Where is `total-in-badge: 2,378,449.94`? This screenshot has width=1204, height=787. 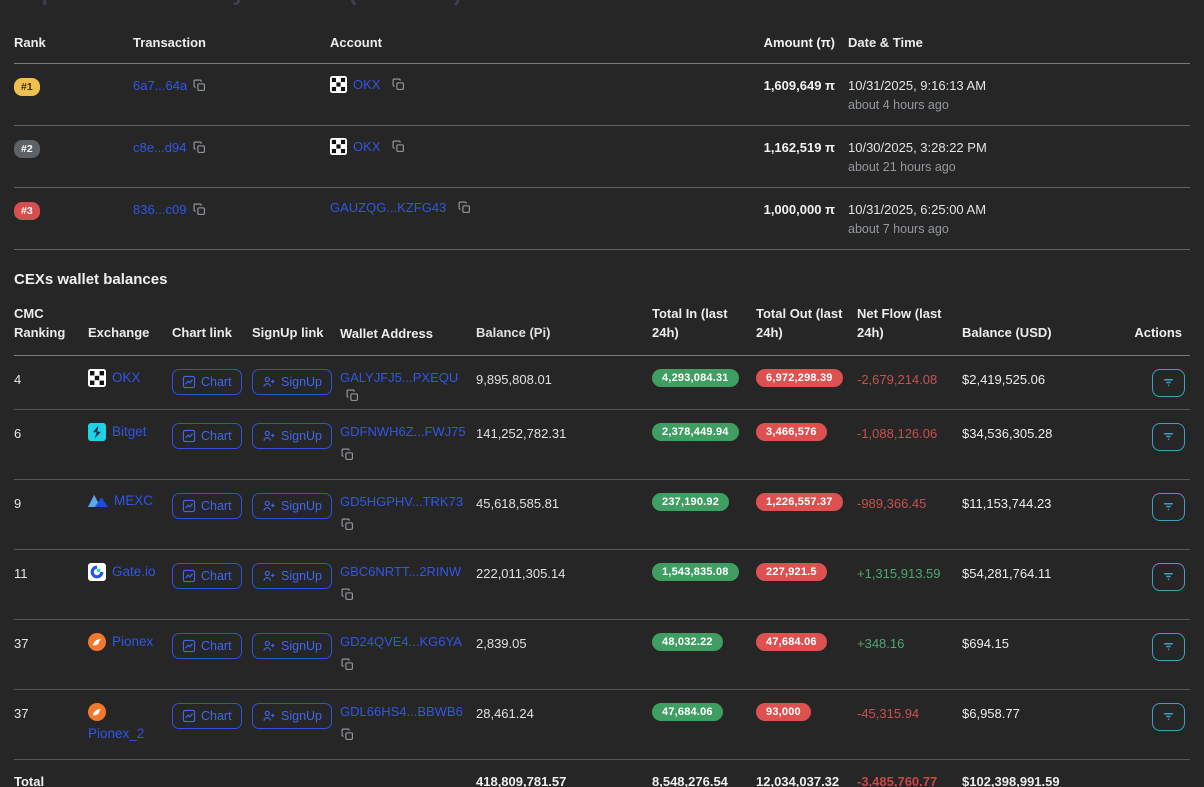 total-in-badge: 2,378,449.94 is located at coordinates (695, 431).